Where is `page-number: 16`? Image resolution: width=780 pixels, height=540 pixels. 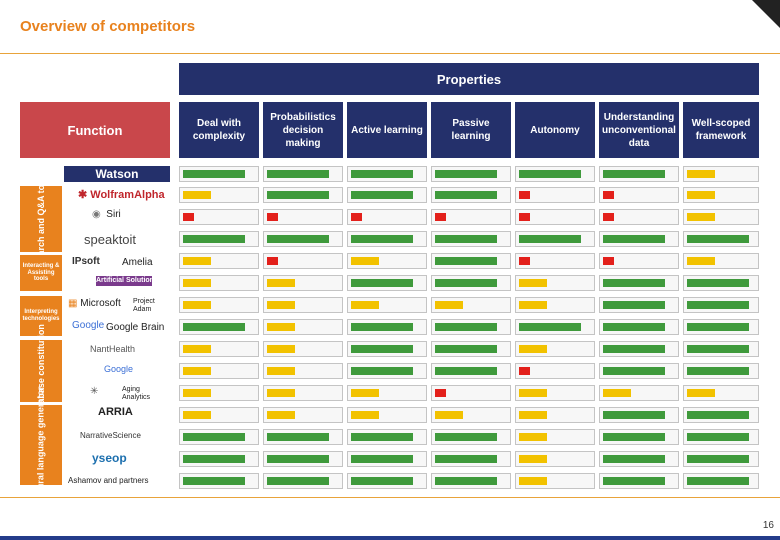
page-number: 16 is located at coordinates (768, 525).